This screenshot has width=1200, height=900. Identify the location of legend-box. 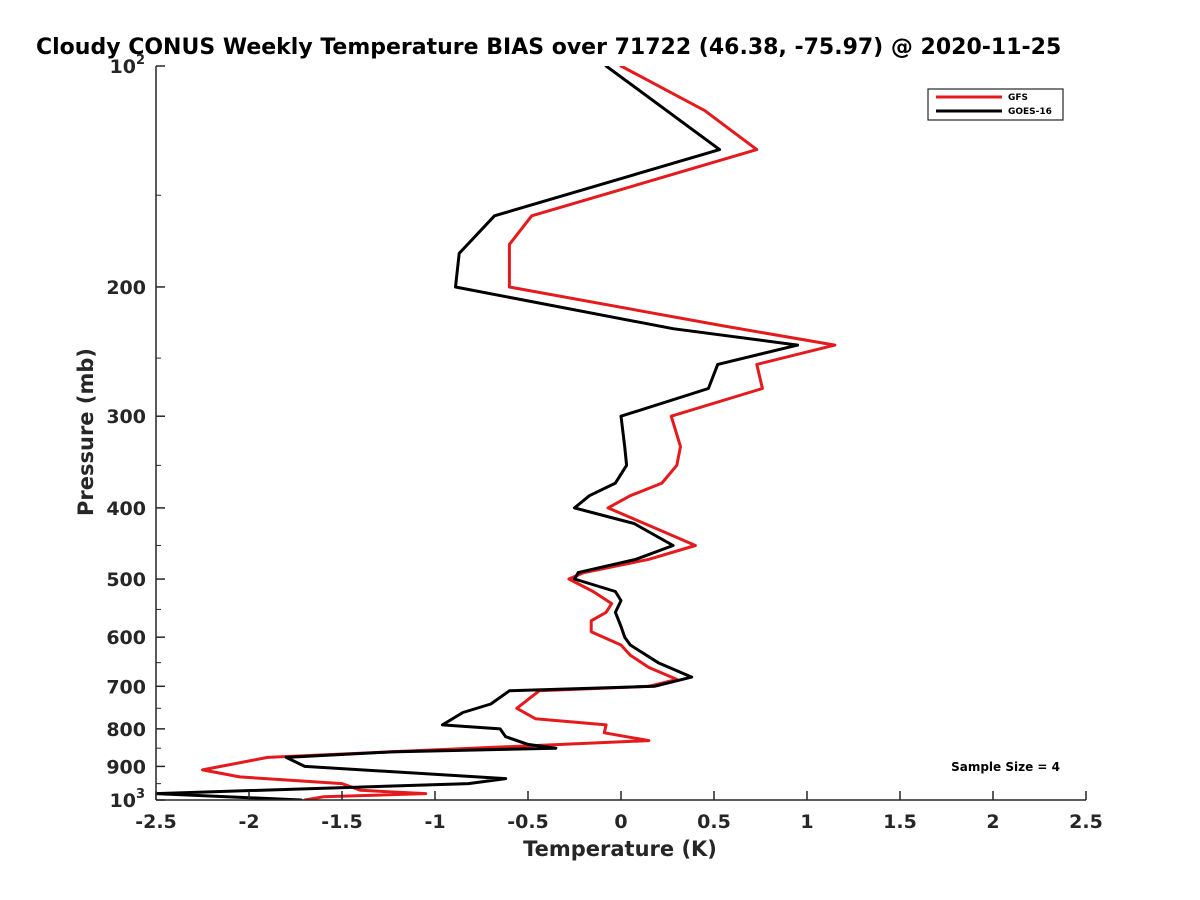
(995, 104).